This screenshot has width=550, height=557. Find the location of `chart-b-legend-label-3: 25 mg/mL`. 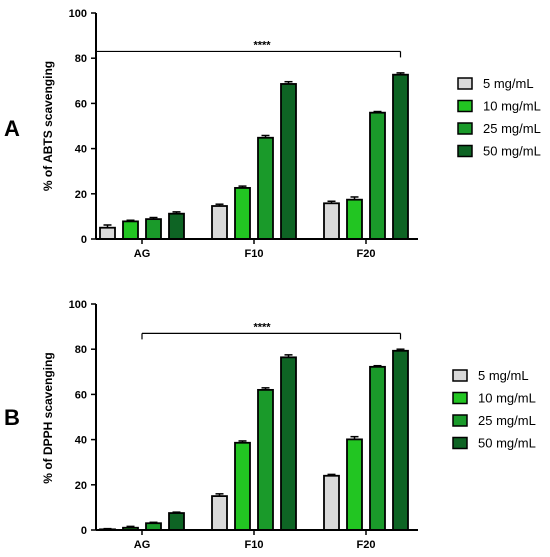

chart-b-legend-label-3: 25 mg/mL is located at coordinates (507, 420).